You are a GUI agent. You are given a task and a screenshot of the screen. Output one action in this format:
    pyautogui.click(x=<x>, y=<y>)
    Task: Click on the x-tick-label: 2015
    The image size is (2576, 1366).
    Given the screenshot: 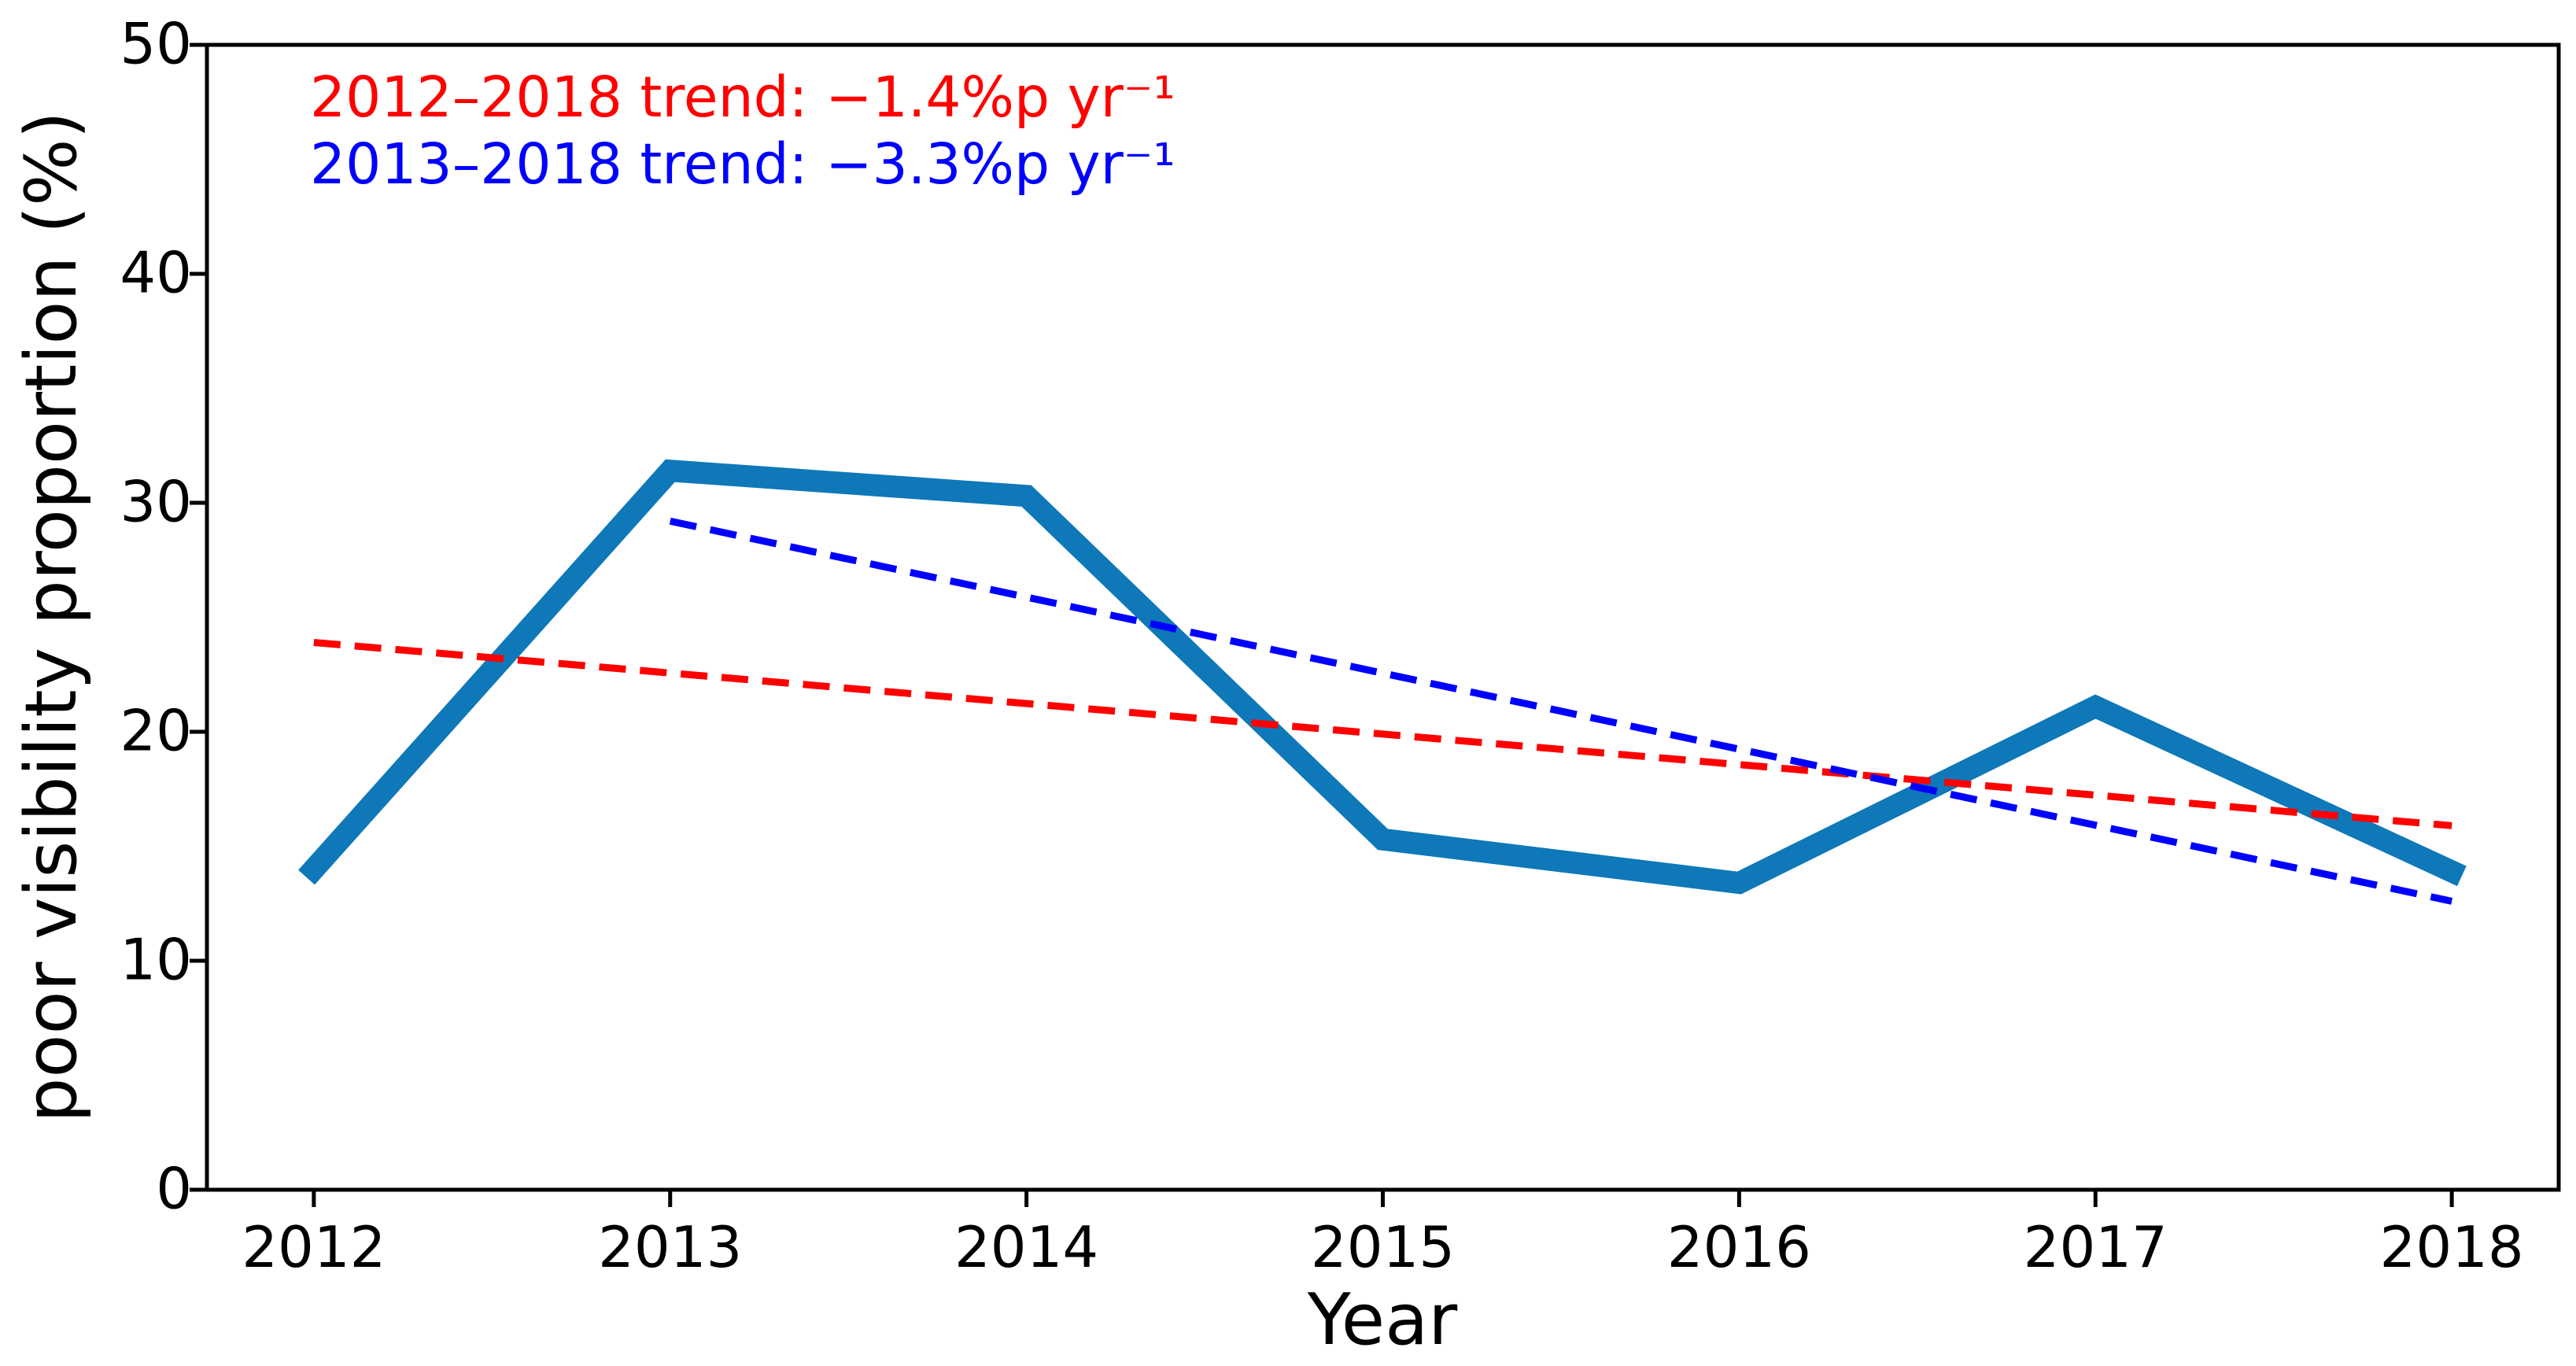 What is the action you would take?
    pyautogui.click(x=1383, y=1247)
    